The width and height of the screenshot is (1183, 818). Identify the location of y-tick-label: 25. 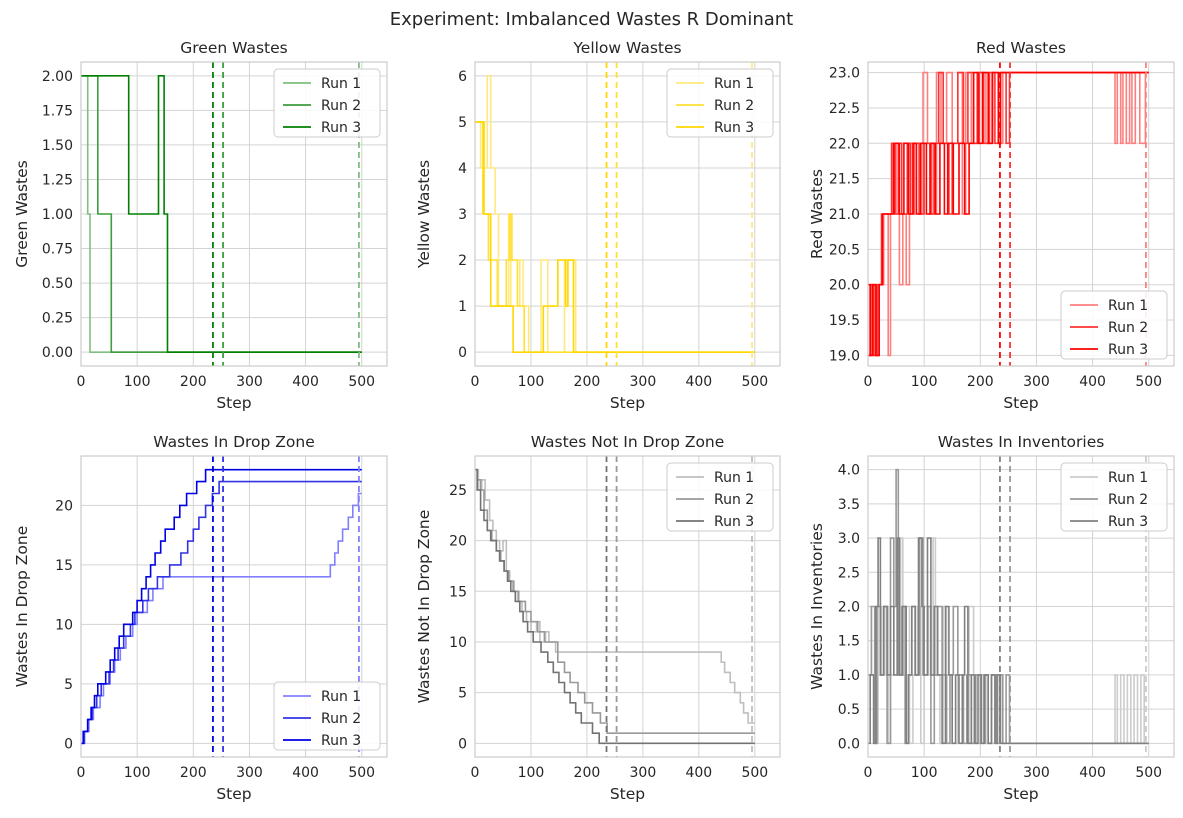
(458, 491).